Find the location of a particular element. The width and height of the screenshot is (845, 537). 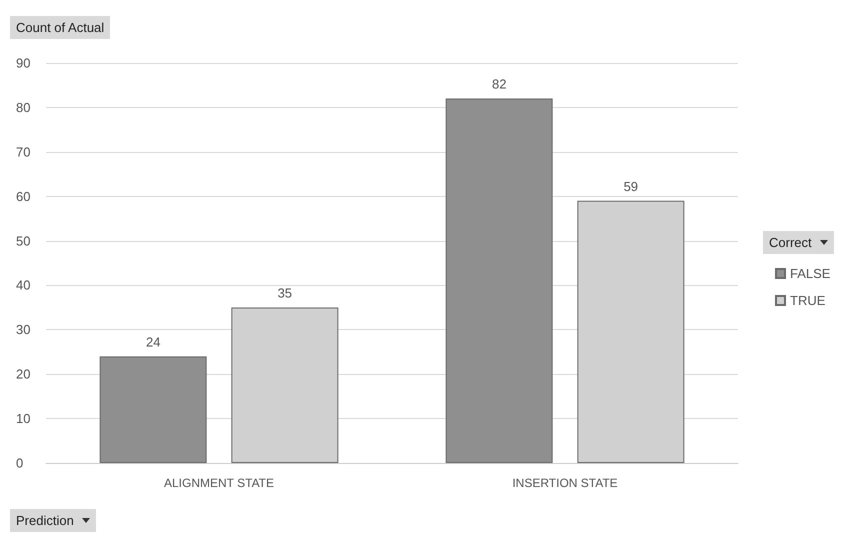

x-tick-label: ALIGNMENT STATE is located at coordinates (219, 483).